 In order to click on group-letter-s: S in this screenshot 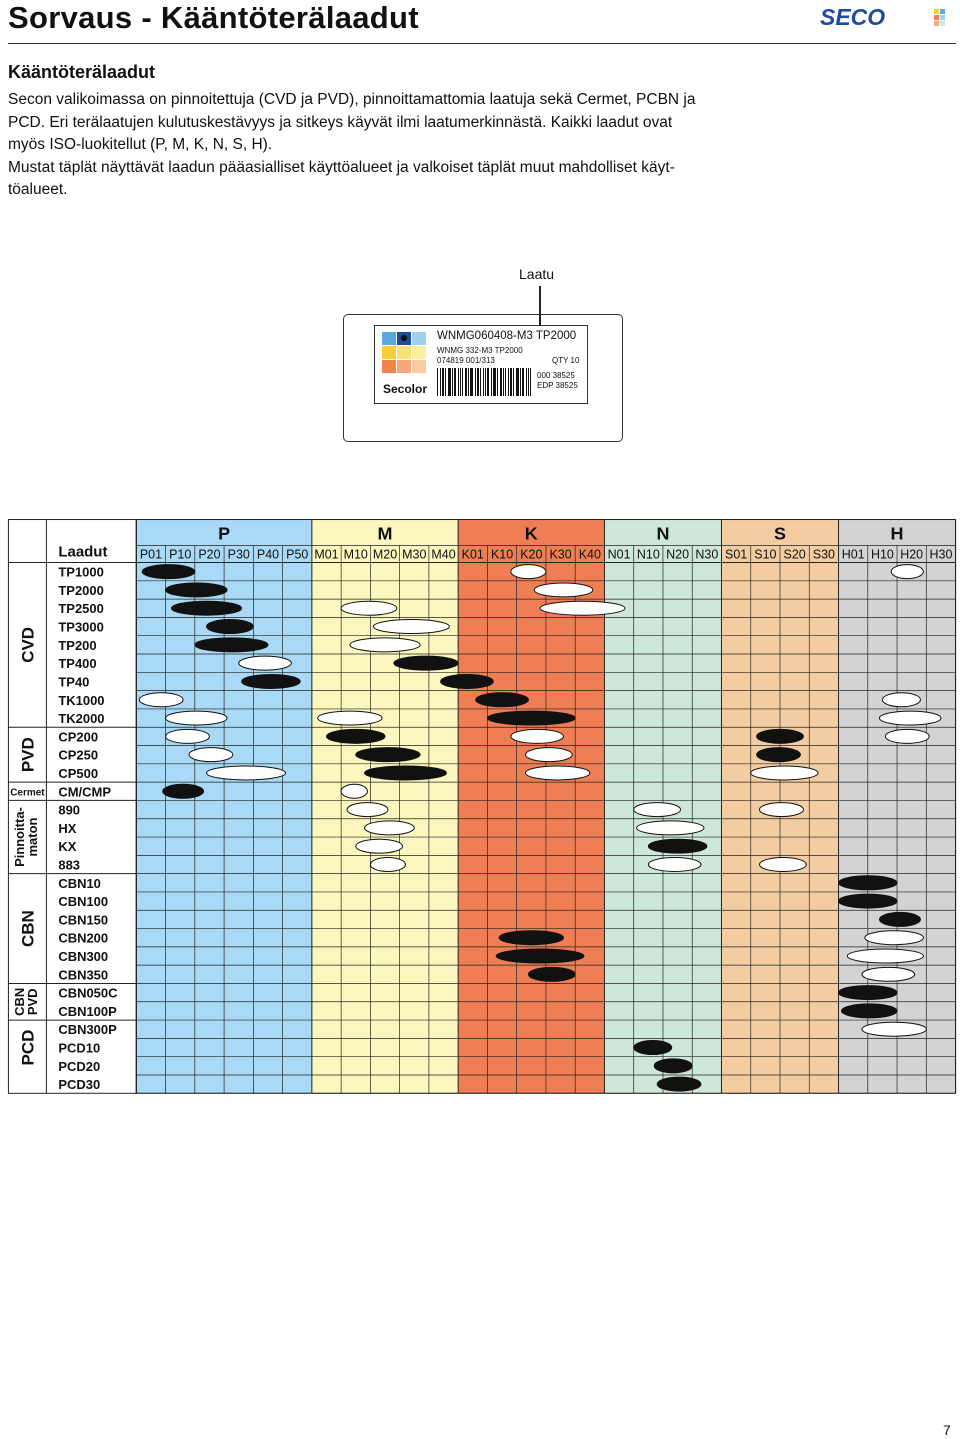, I will do `click(780, 534)`.